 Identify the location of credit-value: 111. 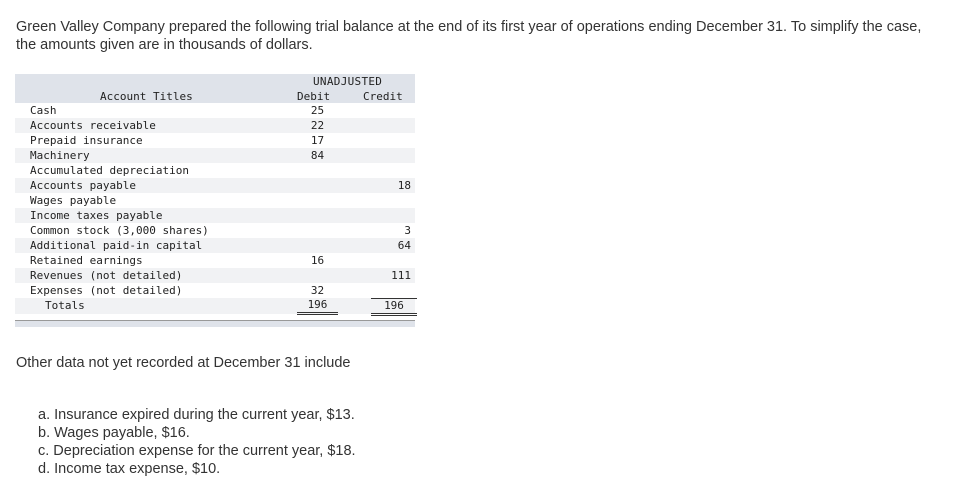
(401, 275).